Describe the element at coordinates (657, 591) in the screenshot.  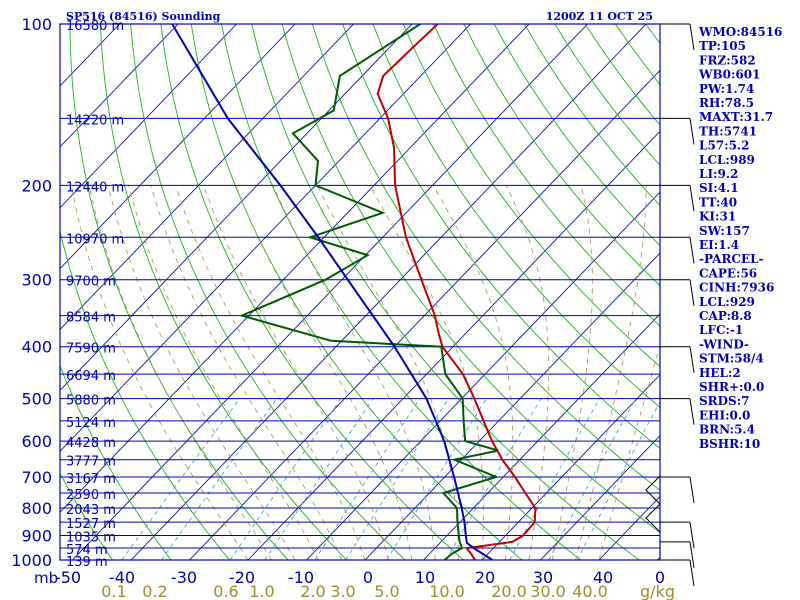
I see `mixing-ratio-unit-label: g/kg` at that location.